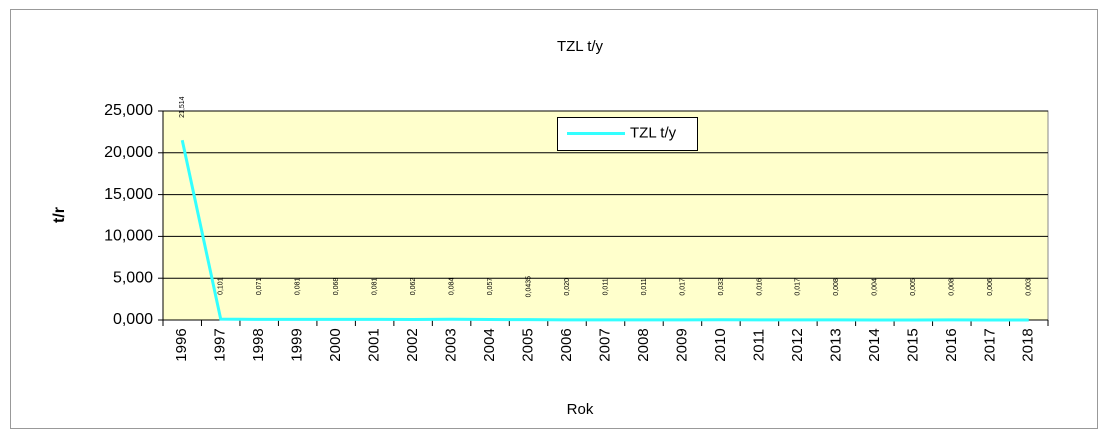  I want to click on x-tick-label: 2009, so click(681, 344).